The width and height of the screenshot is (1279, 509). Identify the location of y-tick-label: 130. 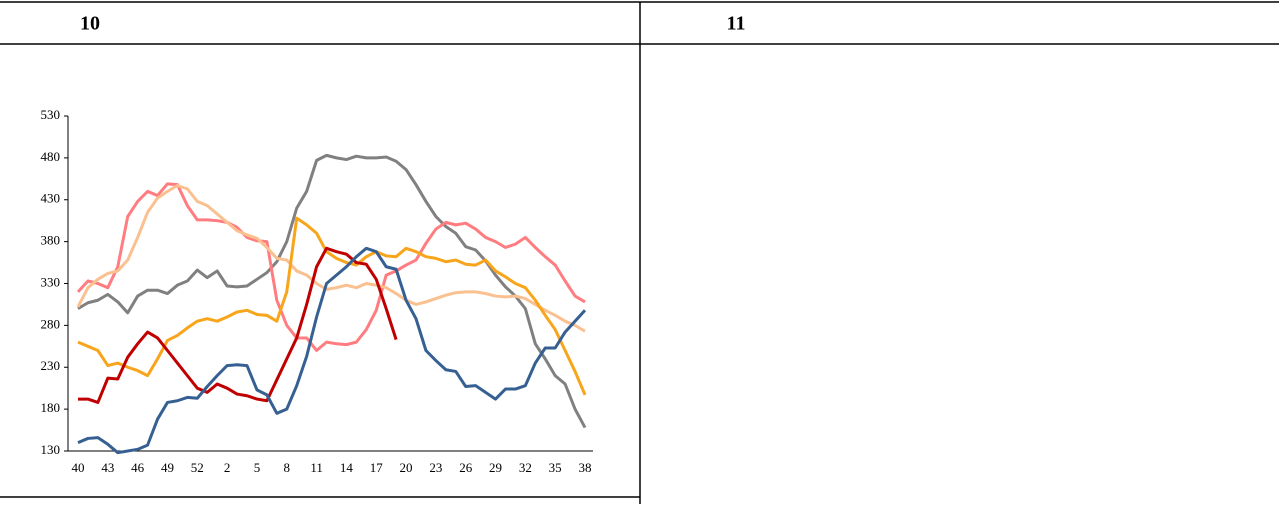
(51, 449).